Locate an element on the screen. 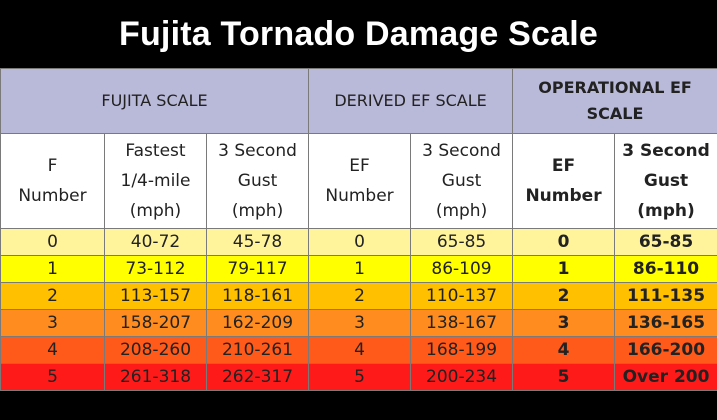 The image size is (717, 420). column-header-line: F is located at coordinates (52, 166).